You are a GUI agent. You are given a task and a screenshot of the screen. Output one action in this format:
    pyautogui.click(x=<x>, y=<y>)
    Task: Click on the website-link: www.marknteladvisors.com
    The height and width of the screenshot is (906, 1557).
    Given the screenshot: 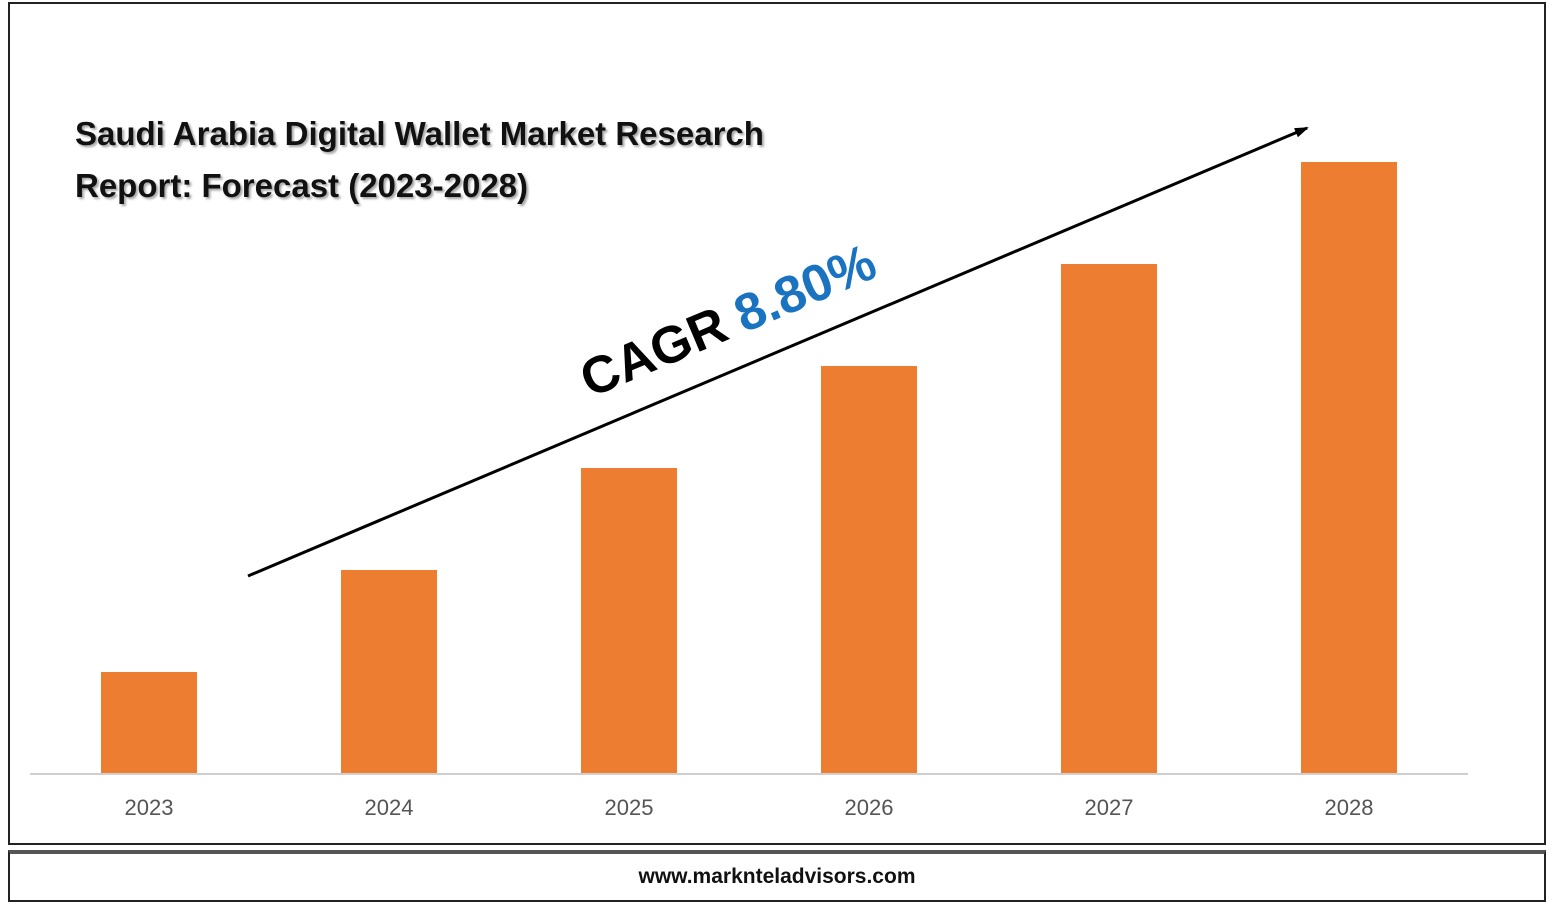 What is the action you would take?
    pyautogui.click(x=777, y=876)
    